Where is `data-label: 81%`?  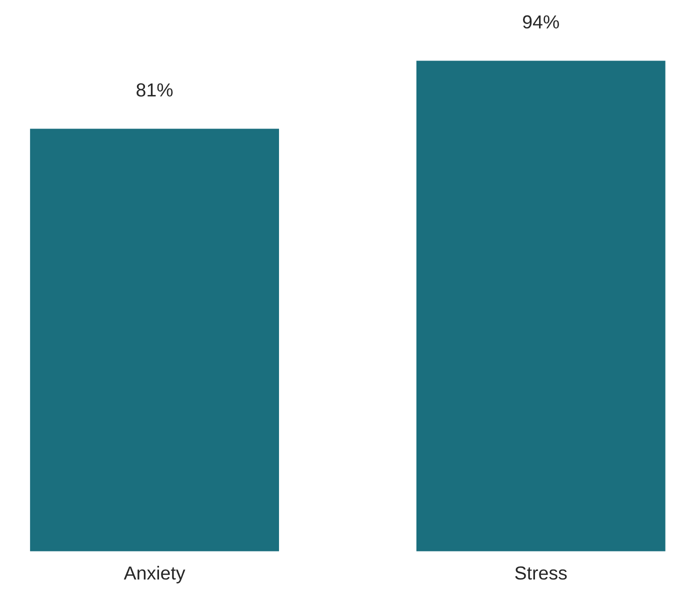
data-label: 81% is located at coordinates (154, 90).